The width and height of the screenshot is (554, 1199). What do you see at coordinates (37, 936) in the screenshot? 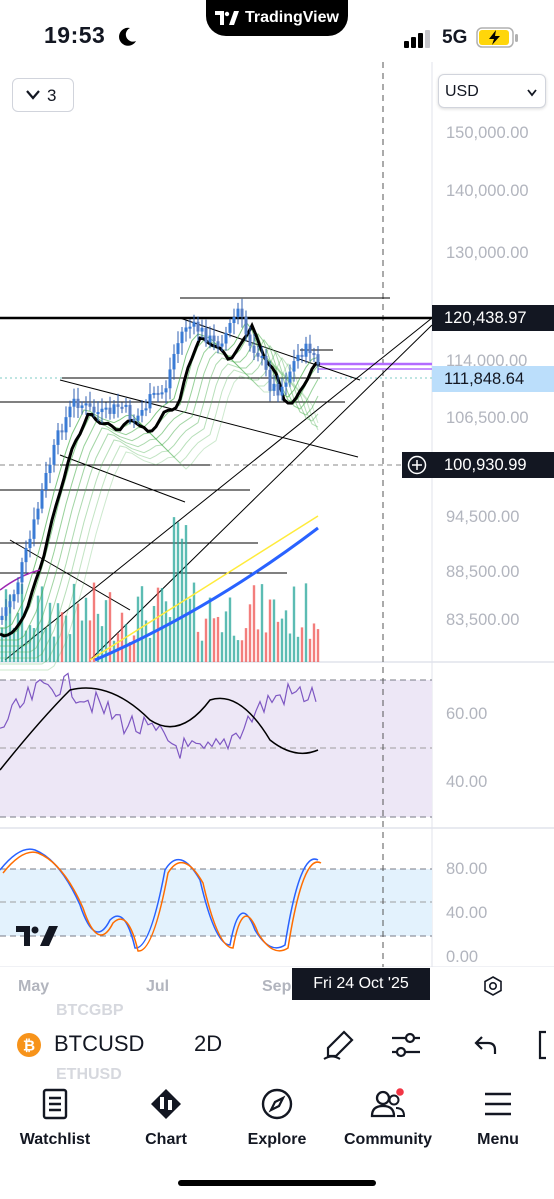
I see `tradingview-watermark-icon` at bounding box center [37, 936].